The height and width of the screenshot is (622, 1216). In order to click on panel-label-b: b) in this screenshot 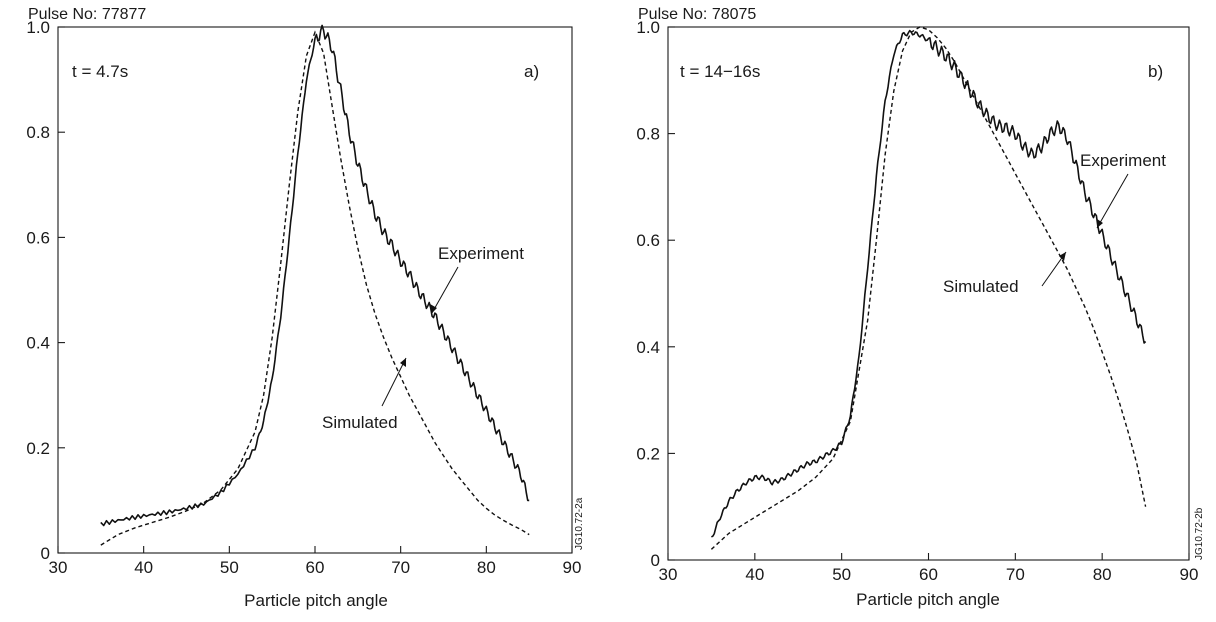, I will do `click(1155, 71)`.